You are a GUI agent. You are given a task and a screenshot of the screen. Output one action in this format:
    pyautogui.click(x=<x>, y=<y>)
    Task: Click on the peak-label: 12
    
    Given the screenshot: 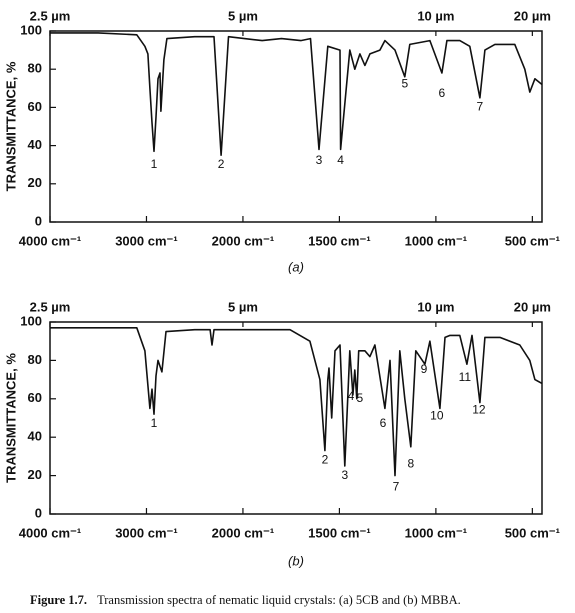 What is the action you would take?
    pyautogui.click(x=479, y=409)
    